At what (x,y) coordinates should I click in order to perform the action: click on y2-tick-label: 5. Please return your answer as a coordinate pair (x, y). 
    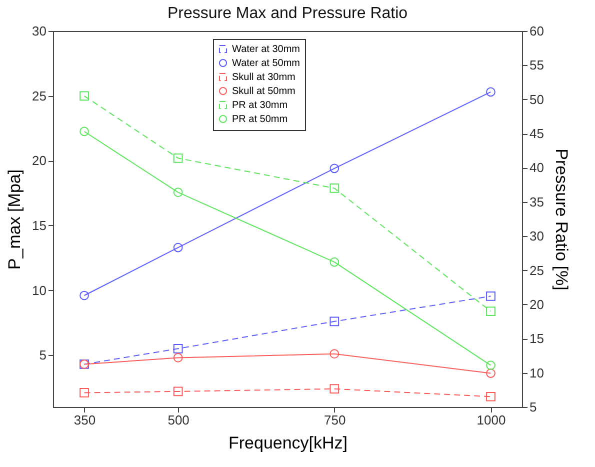
    Looking at the image, I should click on (533, 407).